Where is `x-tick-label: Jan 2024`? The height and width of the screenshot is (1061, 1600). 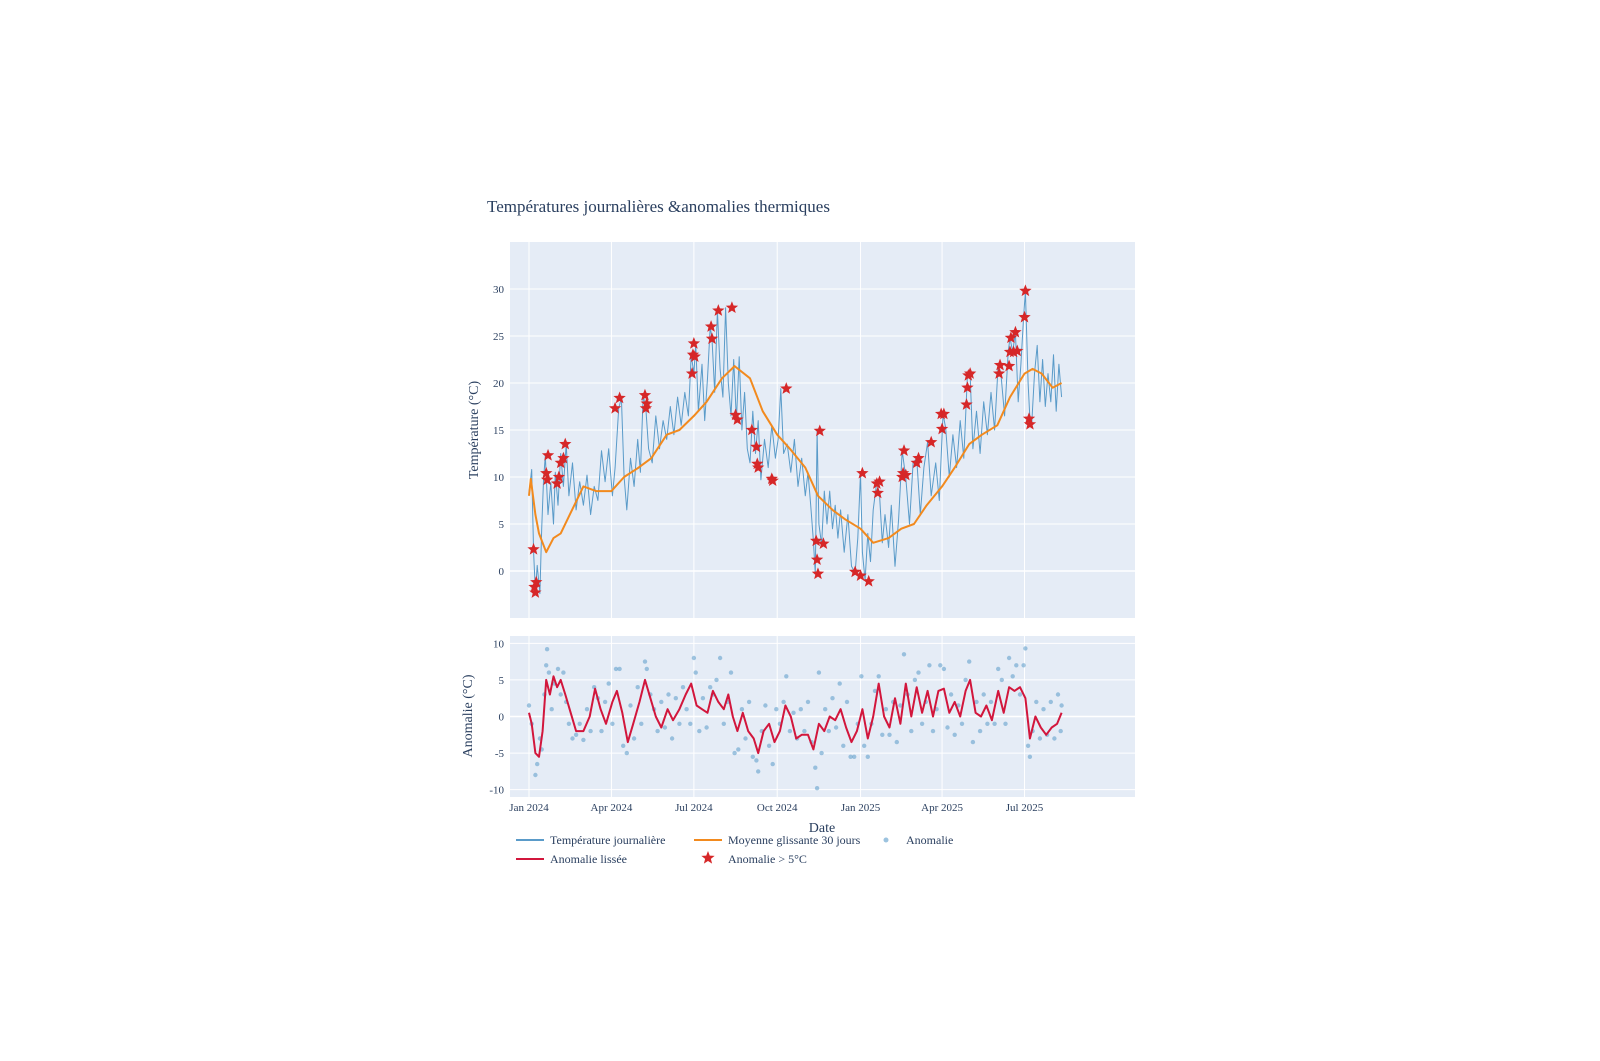
x-tick-label: Jan 2024 is located at coordinates (529, 808).